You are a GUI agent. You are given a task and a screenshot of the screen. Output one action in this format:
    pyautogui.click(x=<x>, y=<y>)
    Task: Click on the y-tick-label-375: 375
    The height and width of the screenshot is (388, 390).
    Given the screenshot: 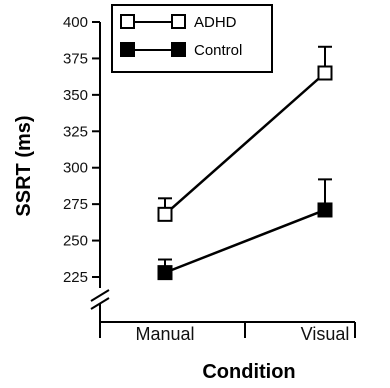 What is the action you would take?
    pyautogui.click(x=75, y=58)
    